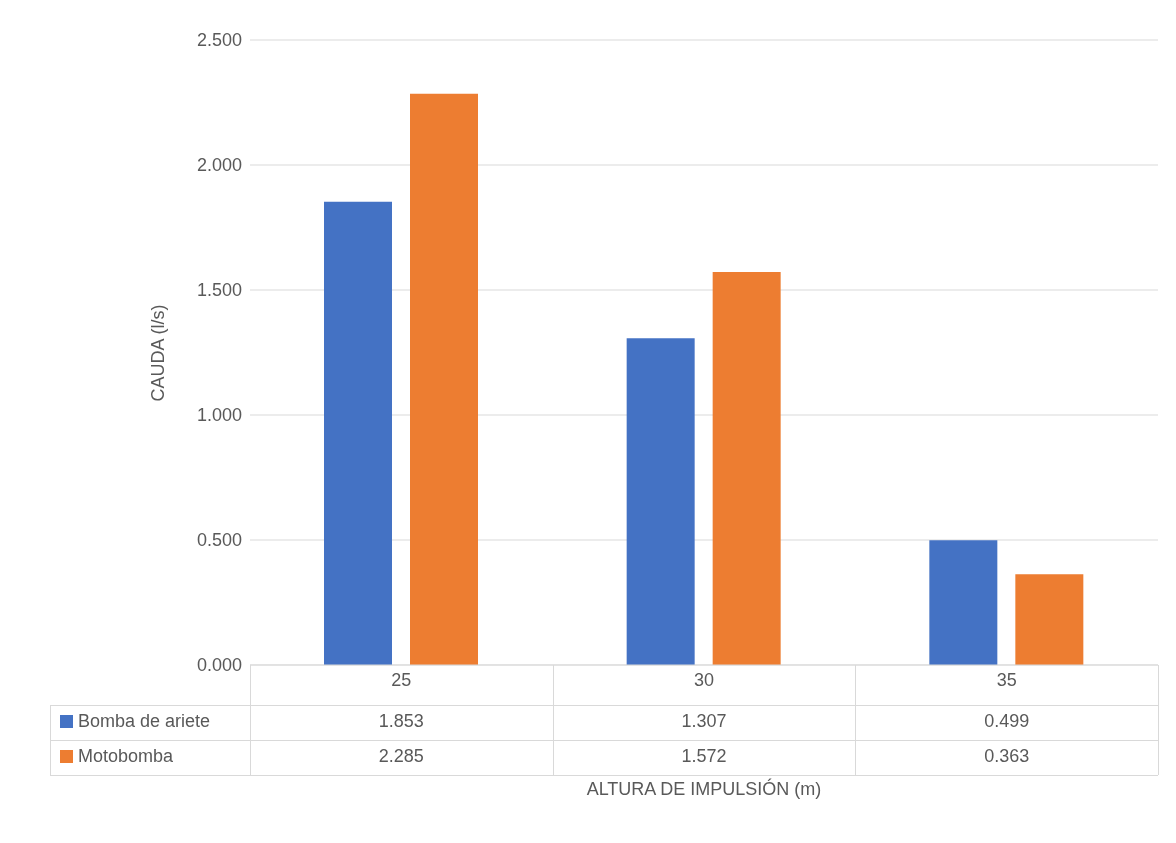 The image size is (1176, 843). Describe the element at coordinates (704, 756) in the screenshot. I see `data-label: 1.572` at that location.